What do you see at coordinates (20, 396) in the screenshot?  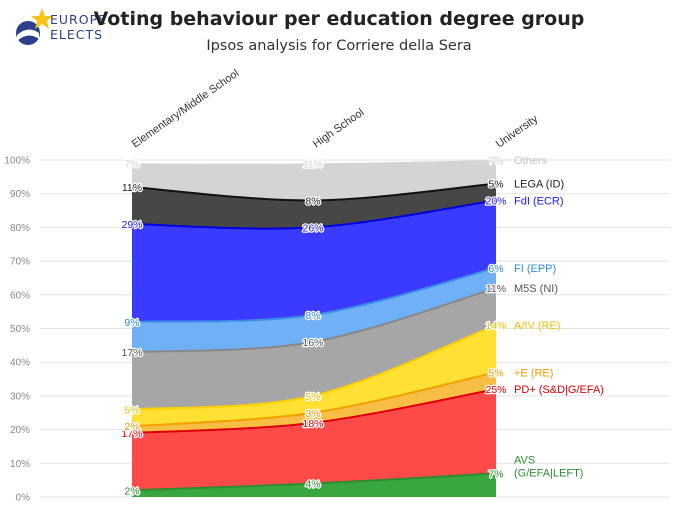 I see `y-tick-label: 30%` at bounding box center [20, 396].